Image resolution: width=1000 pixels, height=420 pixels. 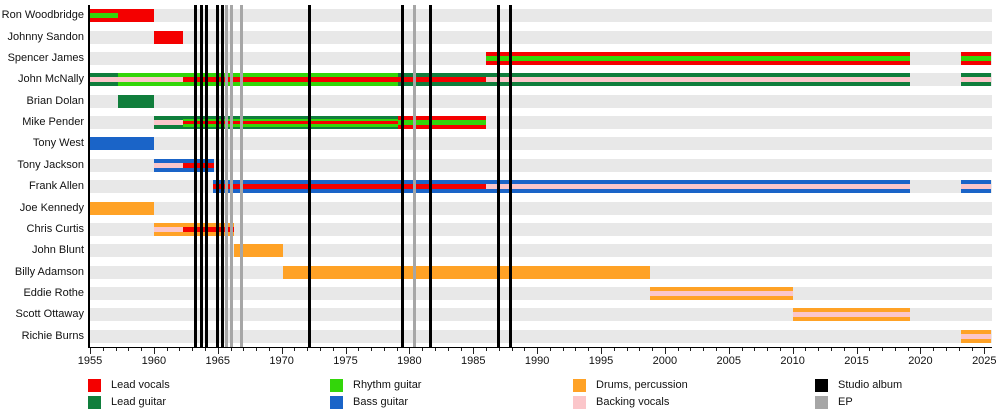 I want to click on legend-label: Studio album, so click(x=870, y=385).